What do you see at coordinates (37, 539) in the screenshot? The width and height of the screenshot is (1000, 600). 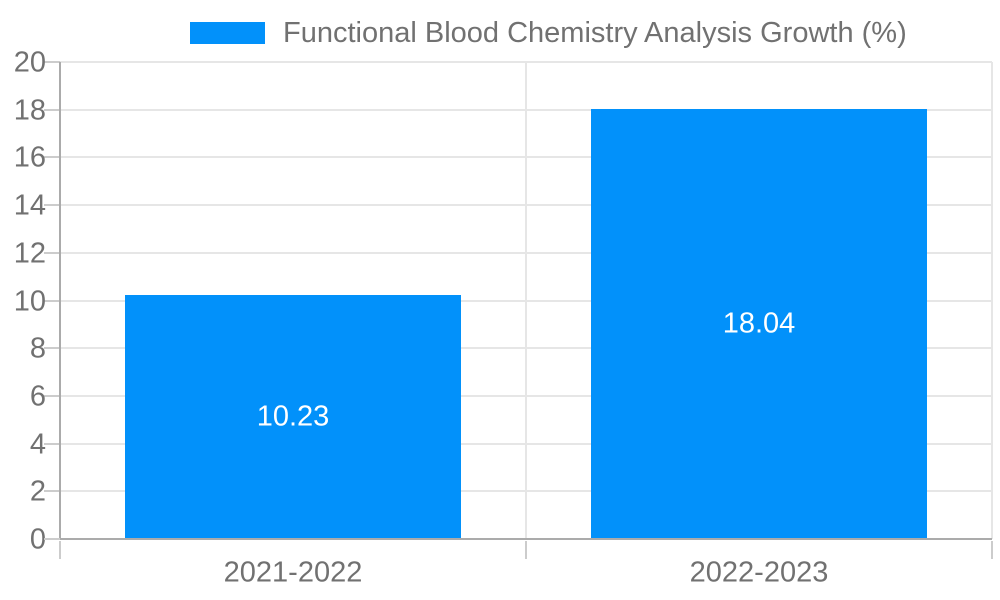 I see `y-axis-label: 0` at bounding box center [37, 539].